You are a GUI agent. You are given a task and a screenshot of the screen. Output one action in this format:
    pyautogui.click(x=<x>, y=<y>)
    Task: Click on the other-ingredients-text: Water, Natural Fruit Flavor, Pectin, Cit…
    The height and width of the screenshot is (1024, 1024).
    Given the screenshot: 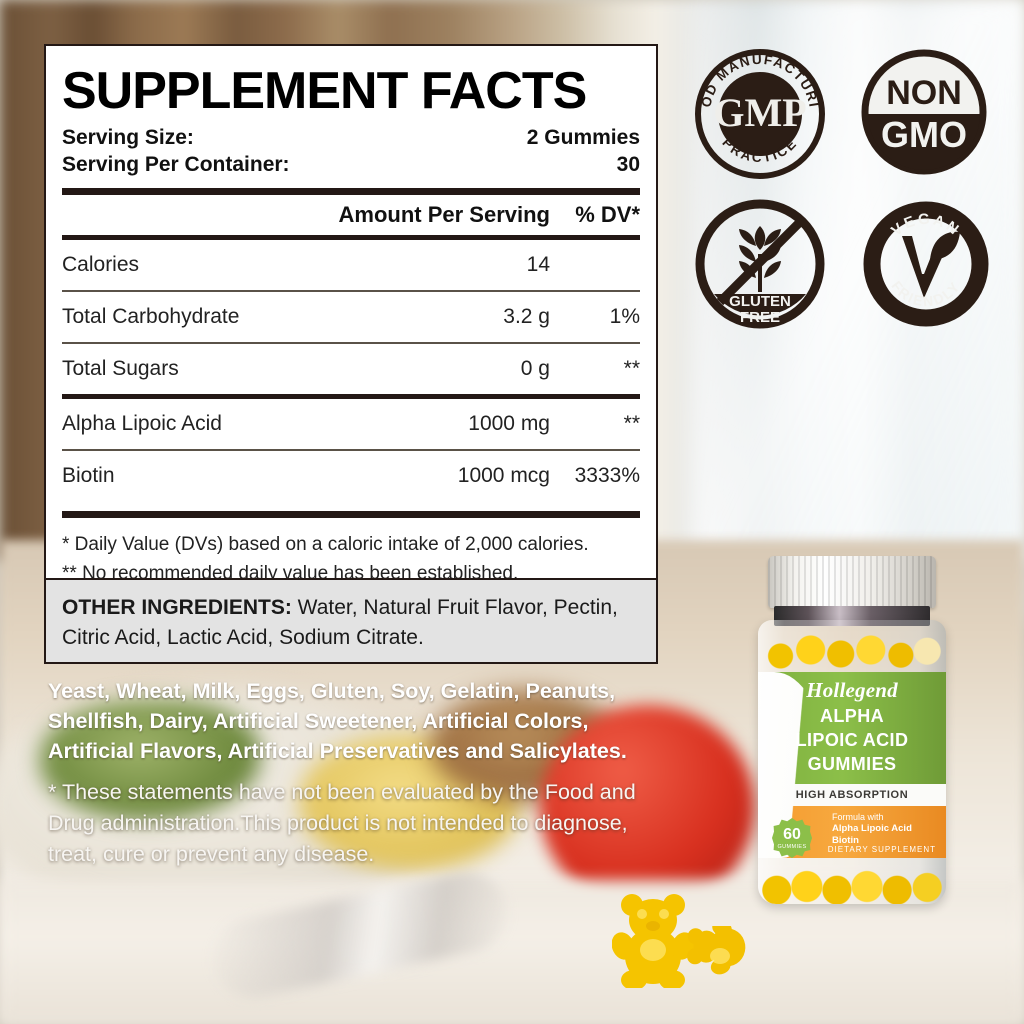 What is the action you would take?
    pyautogui.click(x=340, y=622)
    